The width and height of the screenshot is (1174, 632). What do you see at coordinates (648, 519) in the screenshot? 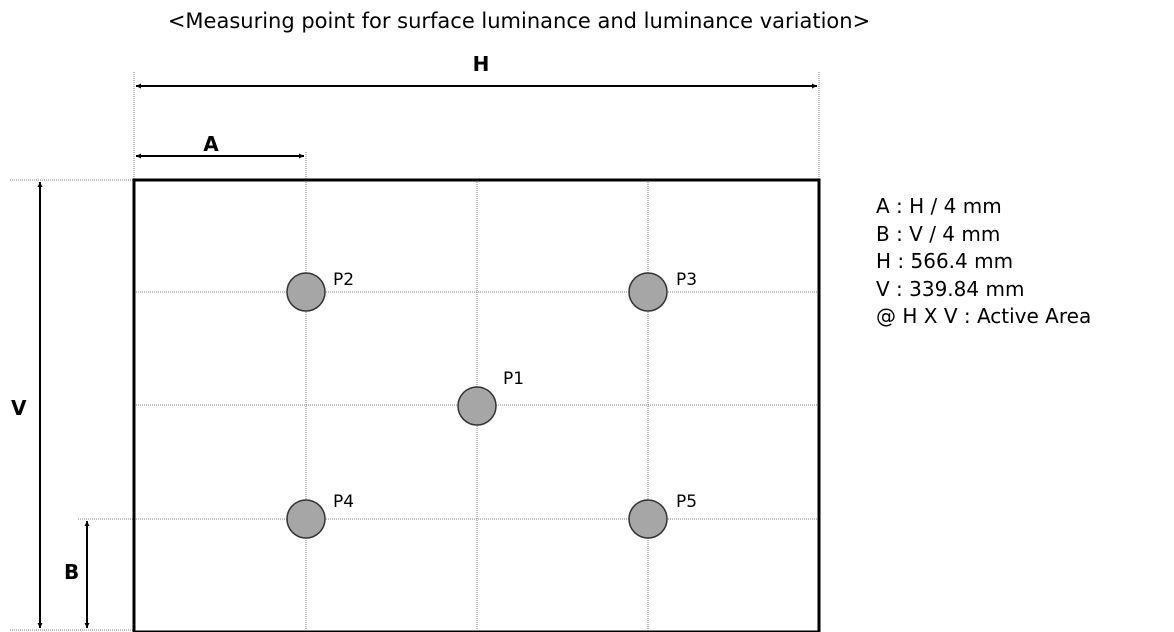
I see `point-p5-marker` at bounding box center [648, 519].